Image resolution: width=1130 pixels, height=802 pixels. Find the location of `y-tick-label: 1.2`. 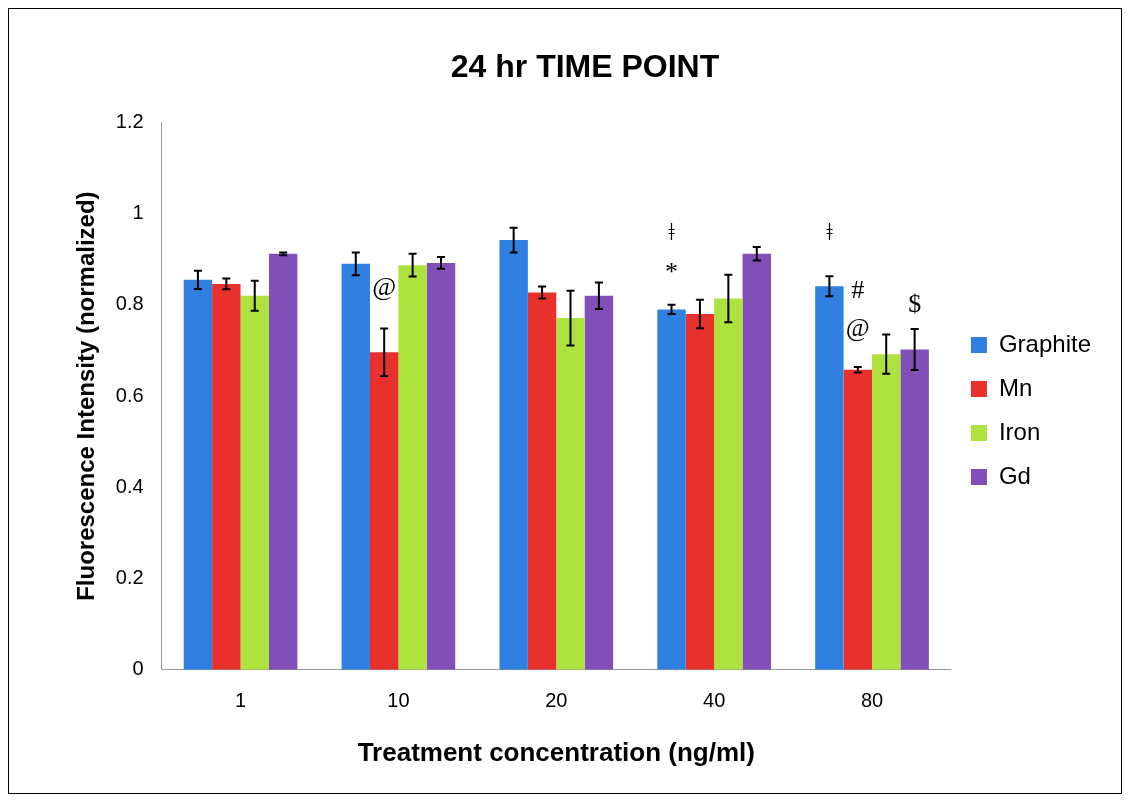

y-tick-label: 1.2 is located at coordinates (129, 120).